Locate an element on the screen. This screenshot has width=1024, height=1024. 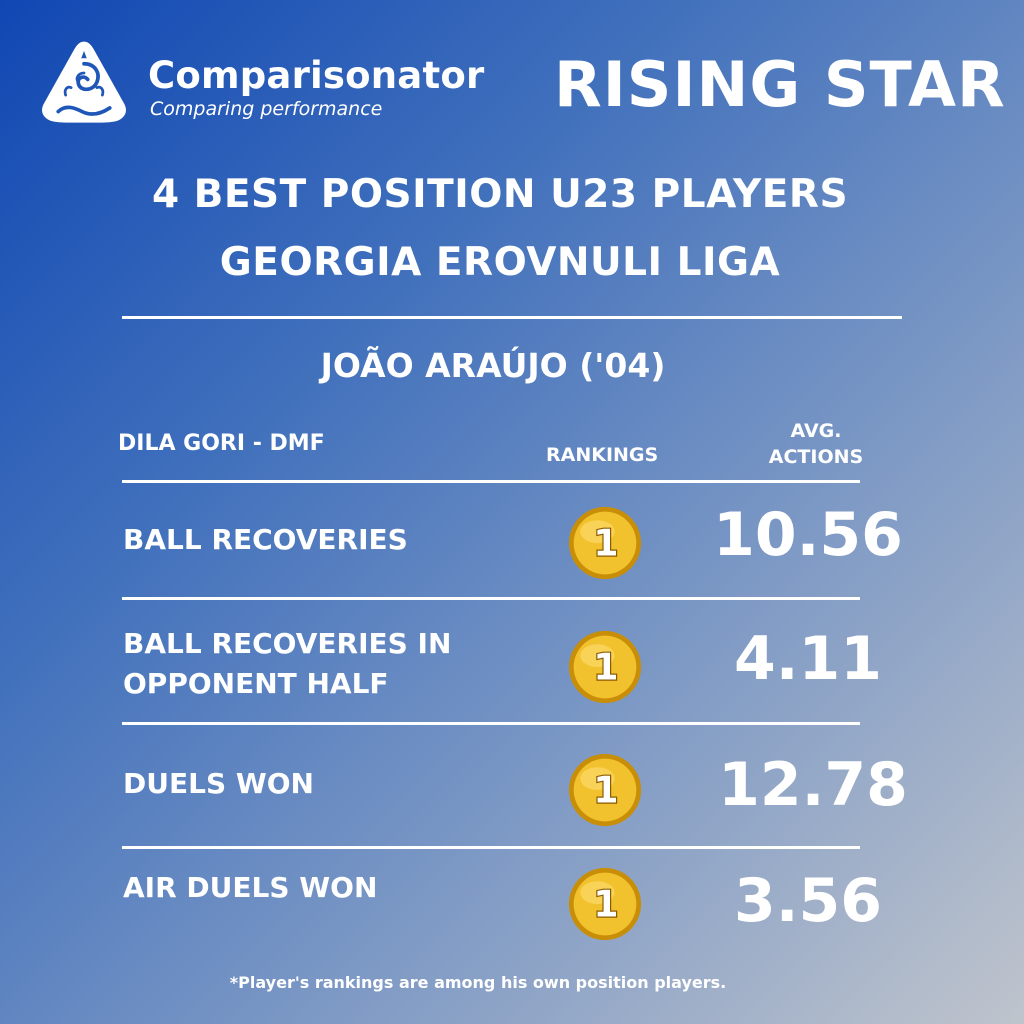
brand-name: Comparisonator is located at coordinates (316, 75).